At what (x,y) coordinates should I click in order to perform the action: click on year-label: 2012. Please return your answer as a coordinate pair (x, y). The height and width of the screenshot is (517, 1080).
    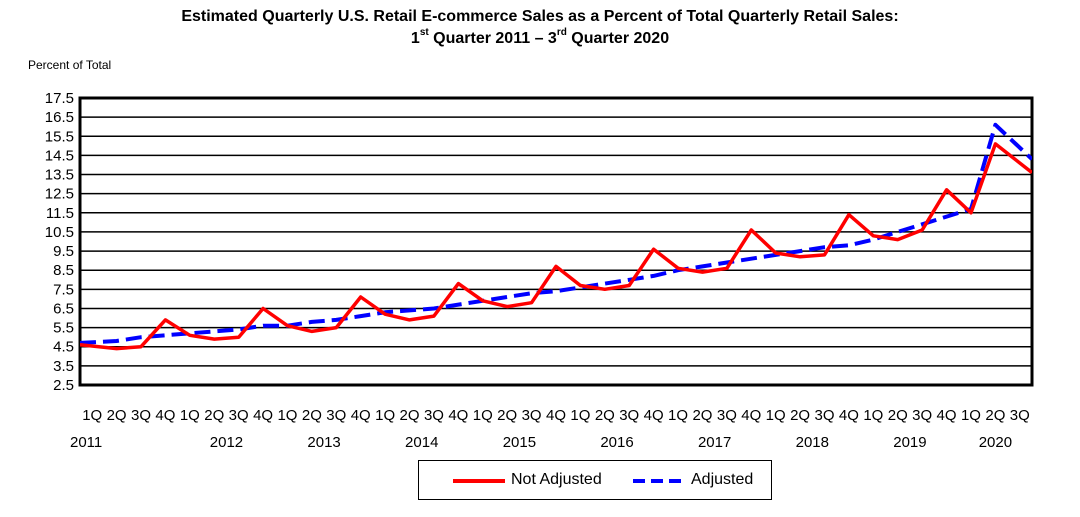
    Looking at the image, I should click on (226, 442).